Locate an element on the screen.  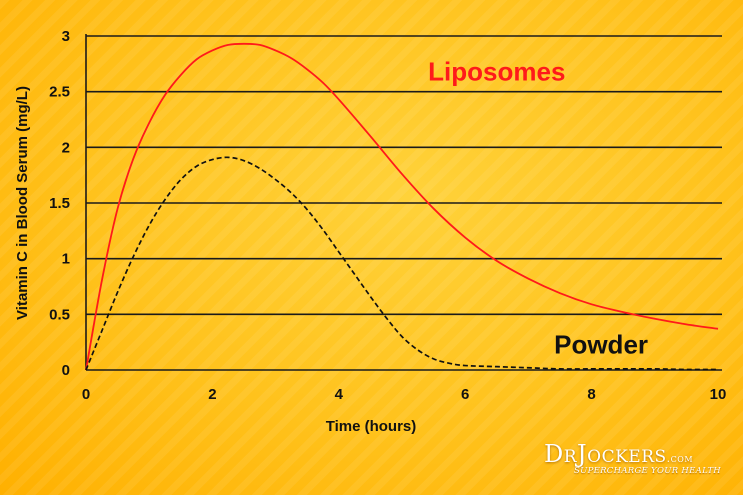
y-tick-labels: 0 0.5 1 1.5 2 2.5 3 is located at coordinates (59, 203).